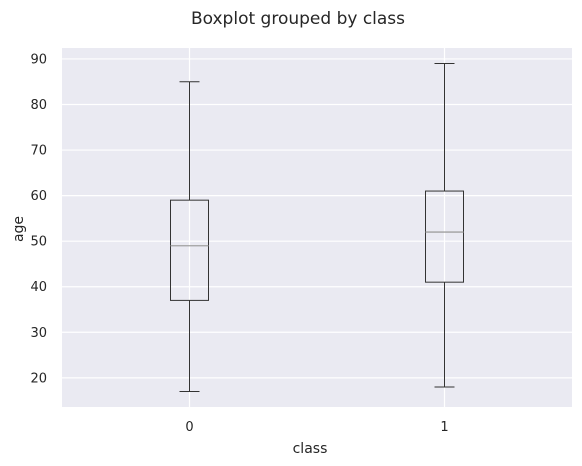 Image resolution: width=582 pixels, height=466 pixels. Describe the element at coordinates (38, 219) in the screenshot. I see `y-tick-labels: 20 30 40 50 60 70 80 90` at that location.